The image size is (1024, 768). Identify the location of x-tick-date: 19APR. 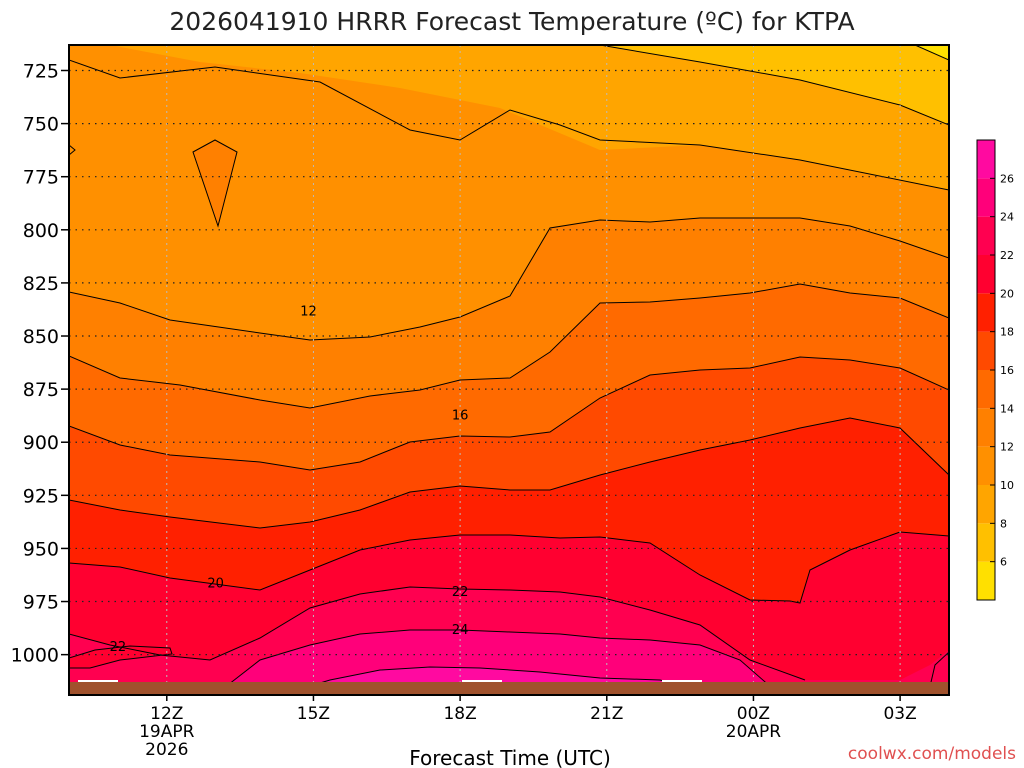
(167, 732).